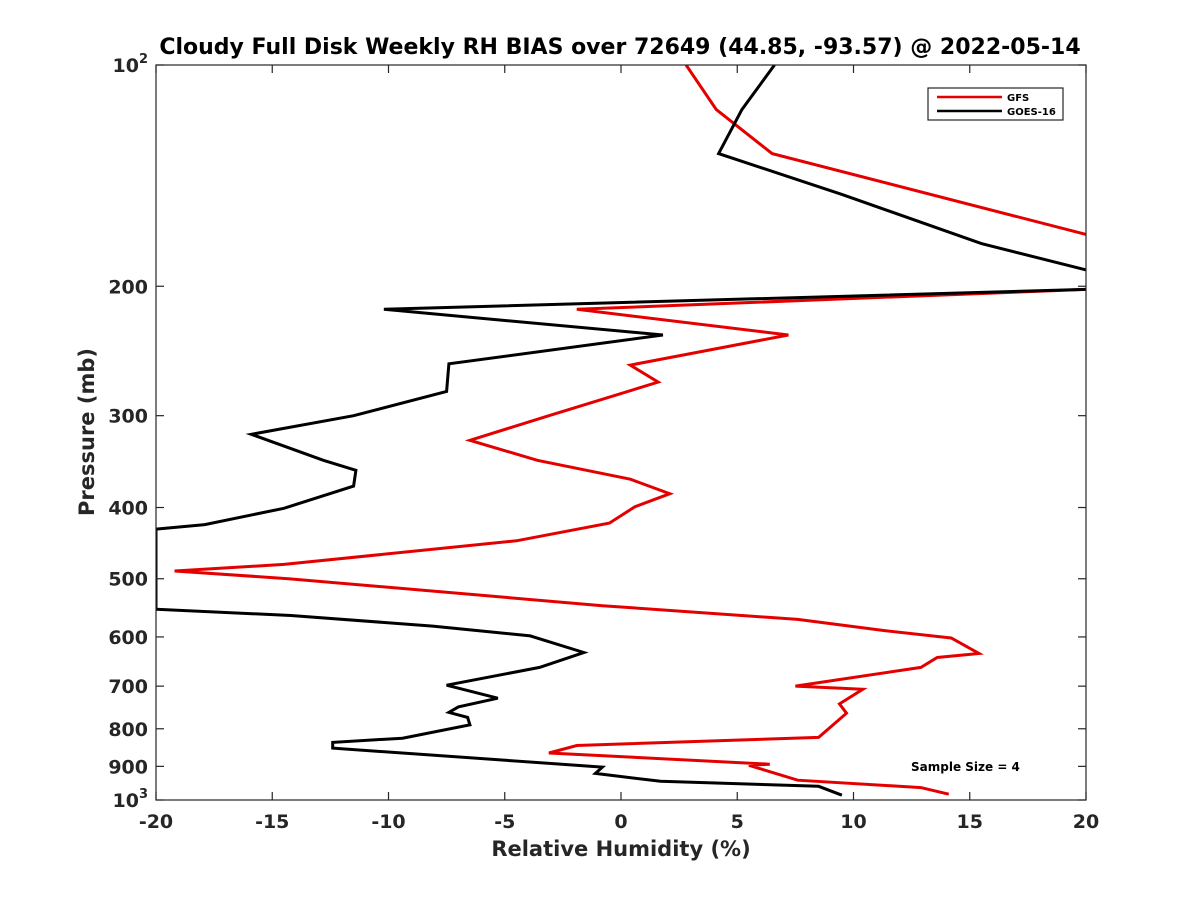  Describe the element at coordinates (853, 822) in the screenshot. I see `x-tick-label: 10` at that location.